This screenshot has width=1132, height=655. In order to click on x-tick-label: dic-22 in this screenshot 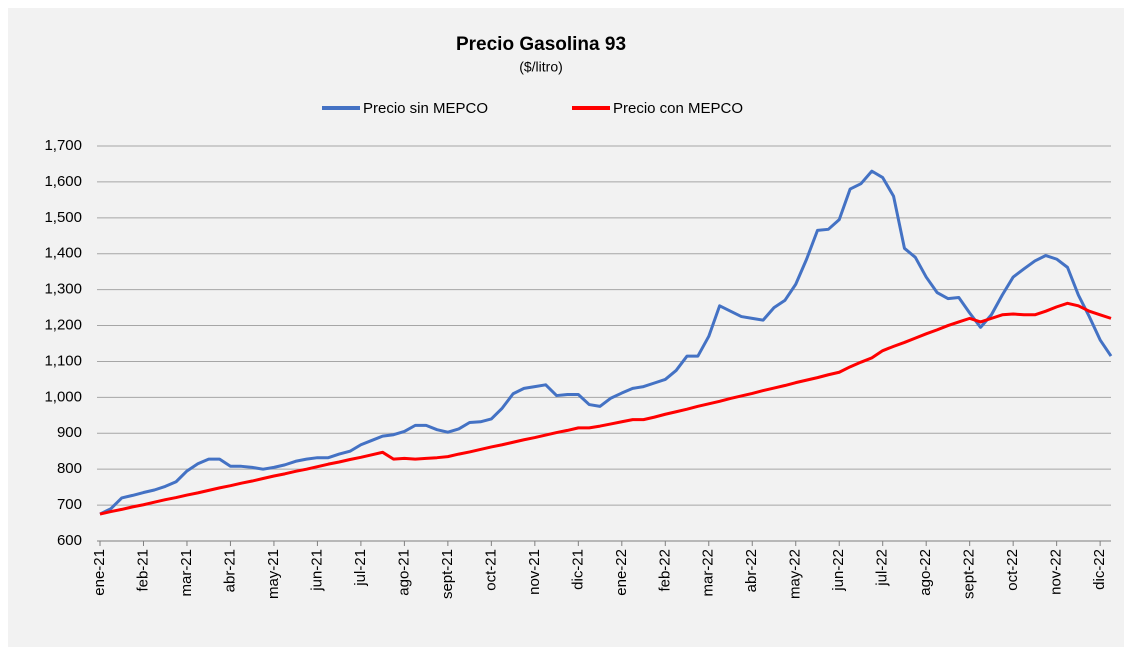, I will do `click(1099, 569)`.